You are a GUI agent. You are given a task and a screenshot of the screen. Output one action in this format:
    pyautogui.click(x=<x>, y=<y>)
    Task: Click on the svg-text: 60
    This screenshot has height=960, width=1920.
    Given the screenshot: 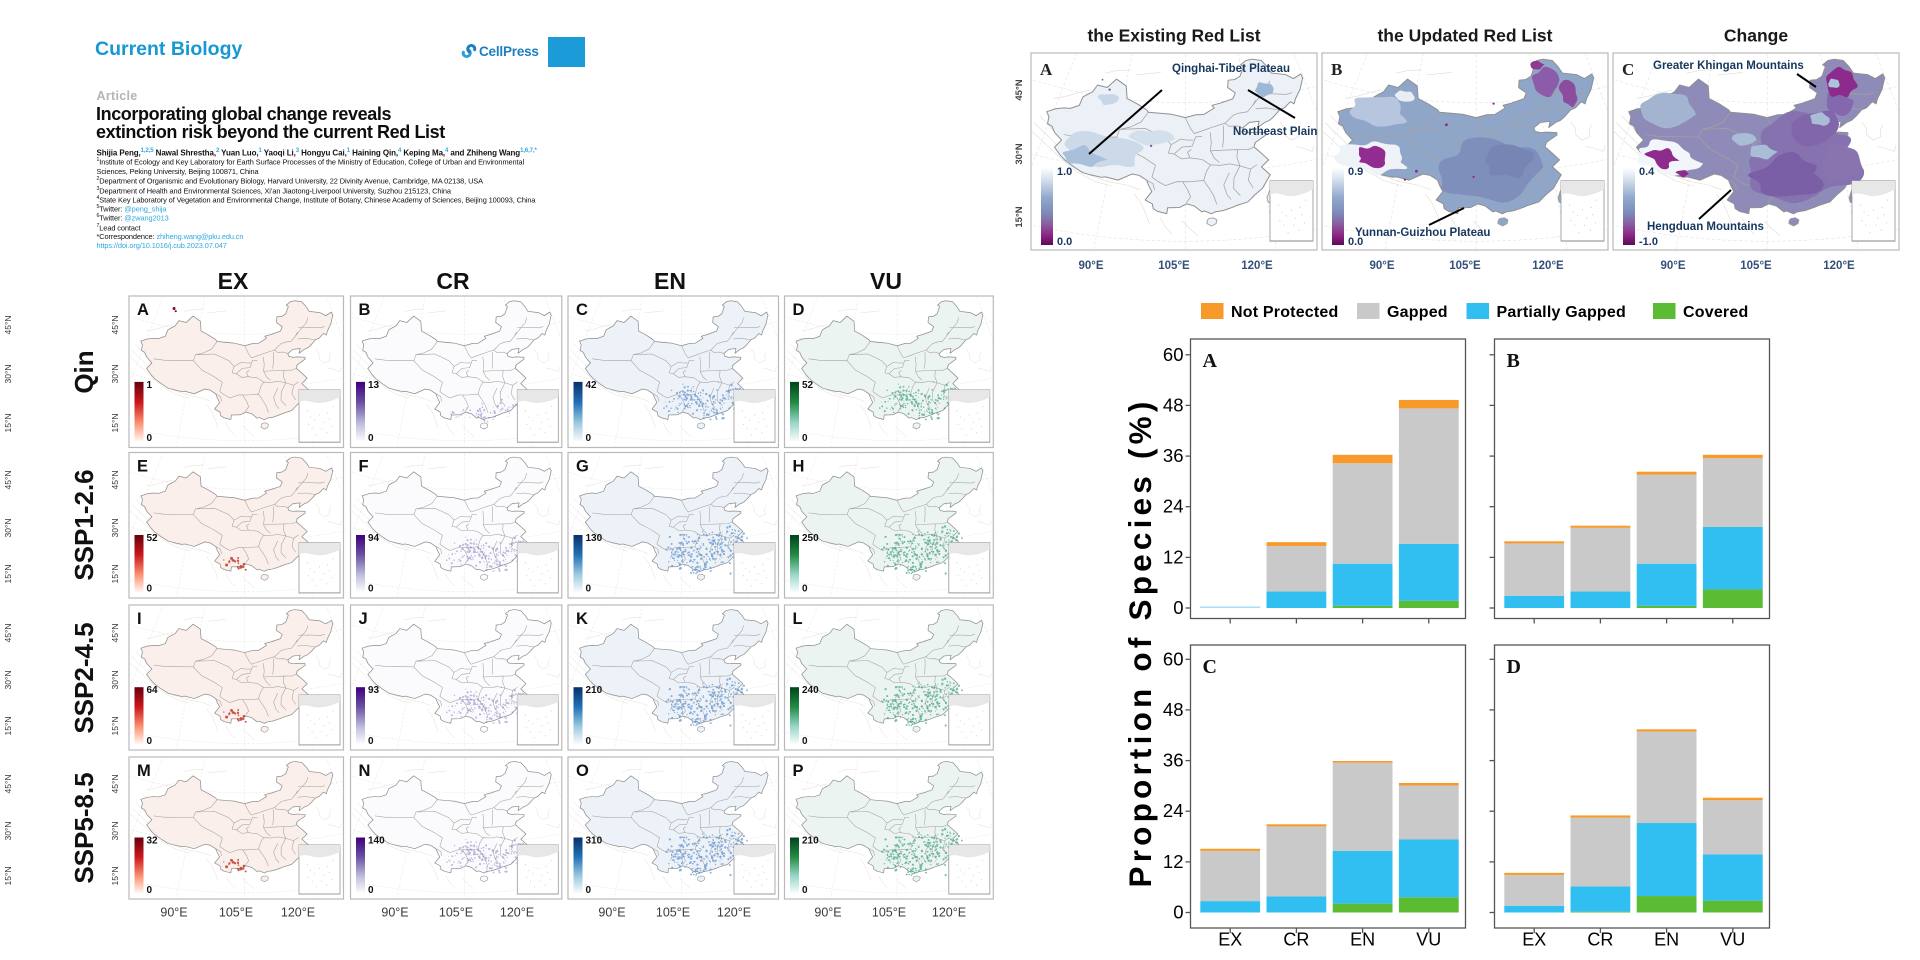 What is the action you would take?
    pyautogui.click(x=1173, y=354)
    